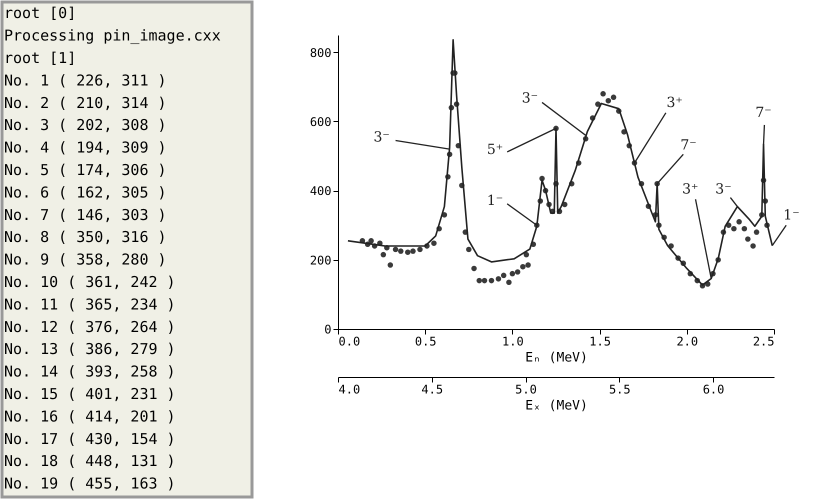 The height and width of the screenshot is (499, 825). Describe the element at coordinates (90, 416) in the screenshot. I see `text: No. 16 ( 414, 201 )` at that location.